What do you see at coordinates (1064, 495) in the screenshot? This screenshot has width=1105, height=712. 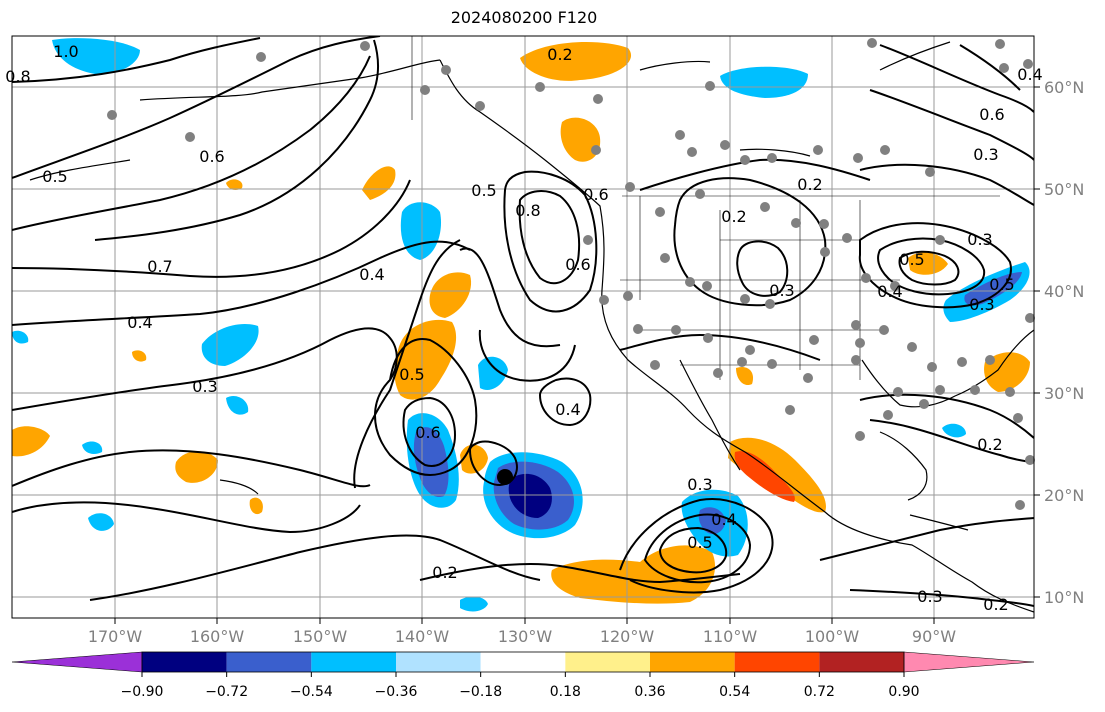 I see `latitude-tick-label: 20°N` at bounding box center [1064, 495].